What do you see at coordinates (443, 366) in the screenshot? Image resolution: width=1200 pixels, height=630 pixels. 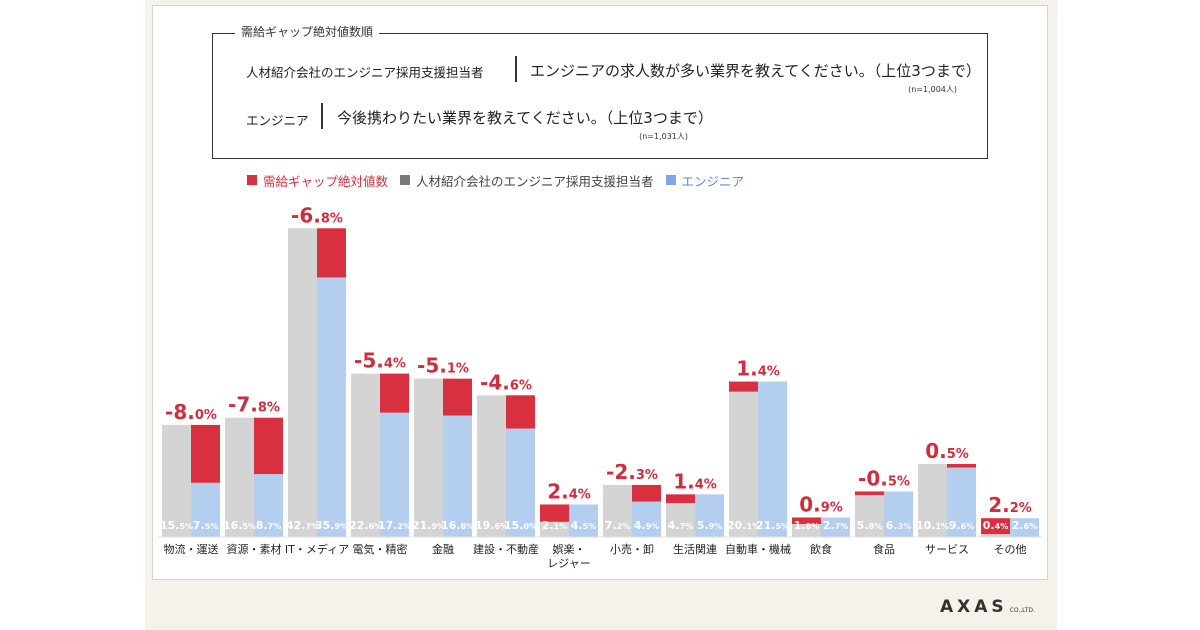 I see `gap-label: -5.1%` at bounding box center [443, 366].